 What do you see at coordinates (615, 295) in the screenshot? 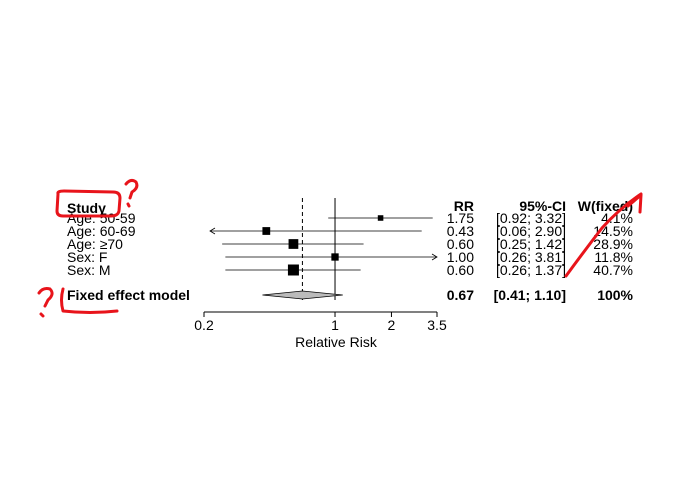
I see `pooled-weight: 100%` at bounding box center [615, 295].